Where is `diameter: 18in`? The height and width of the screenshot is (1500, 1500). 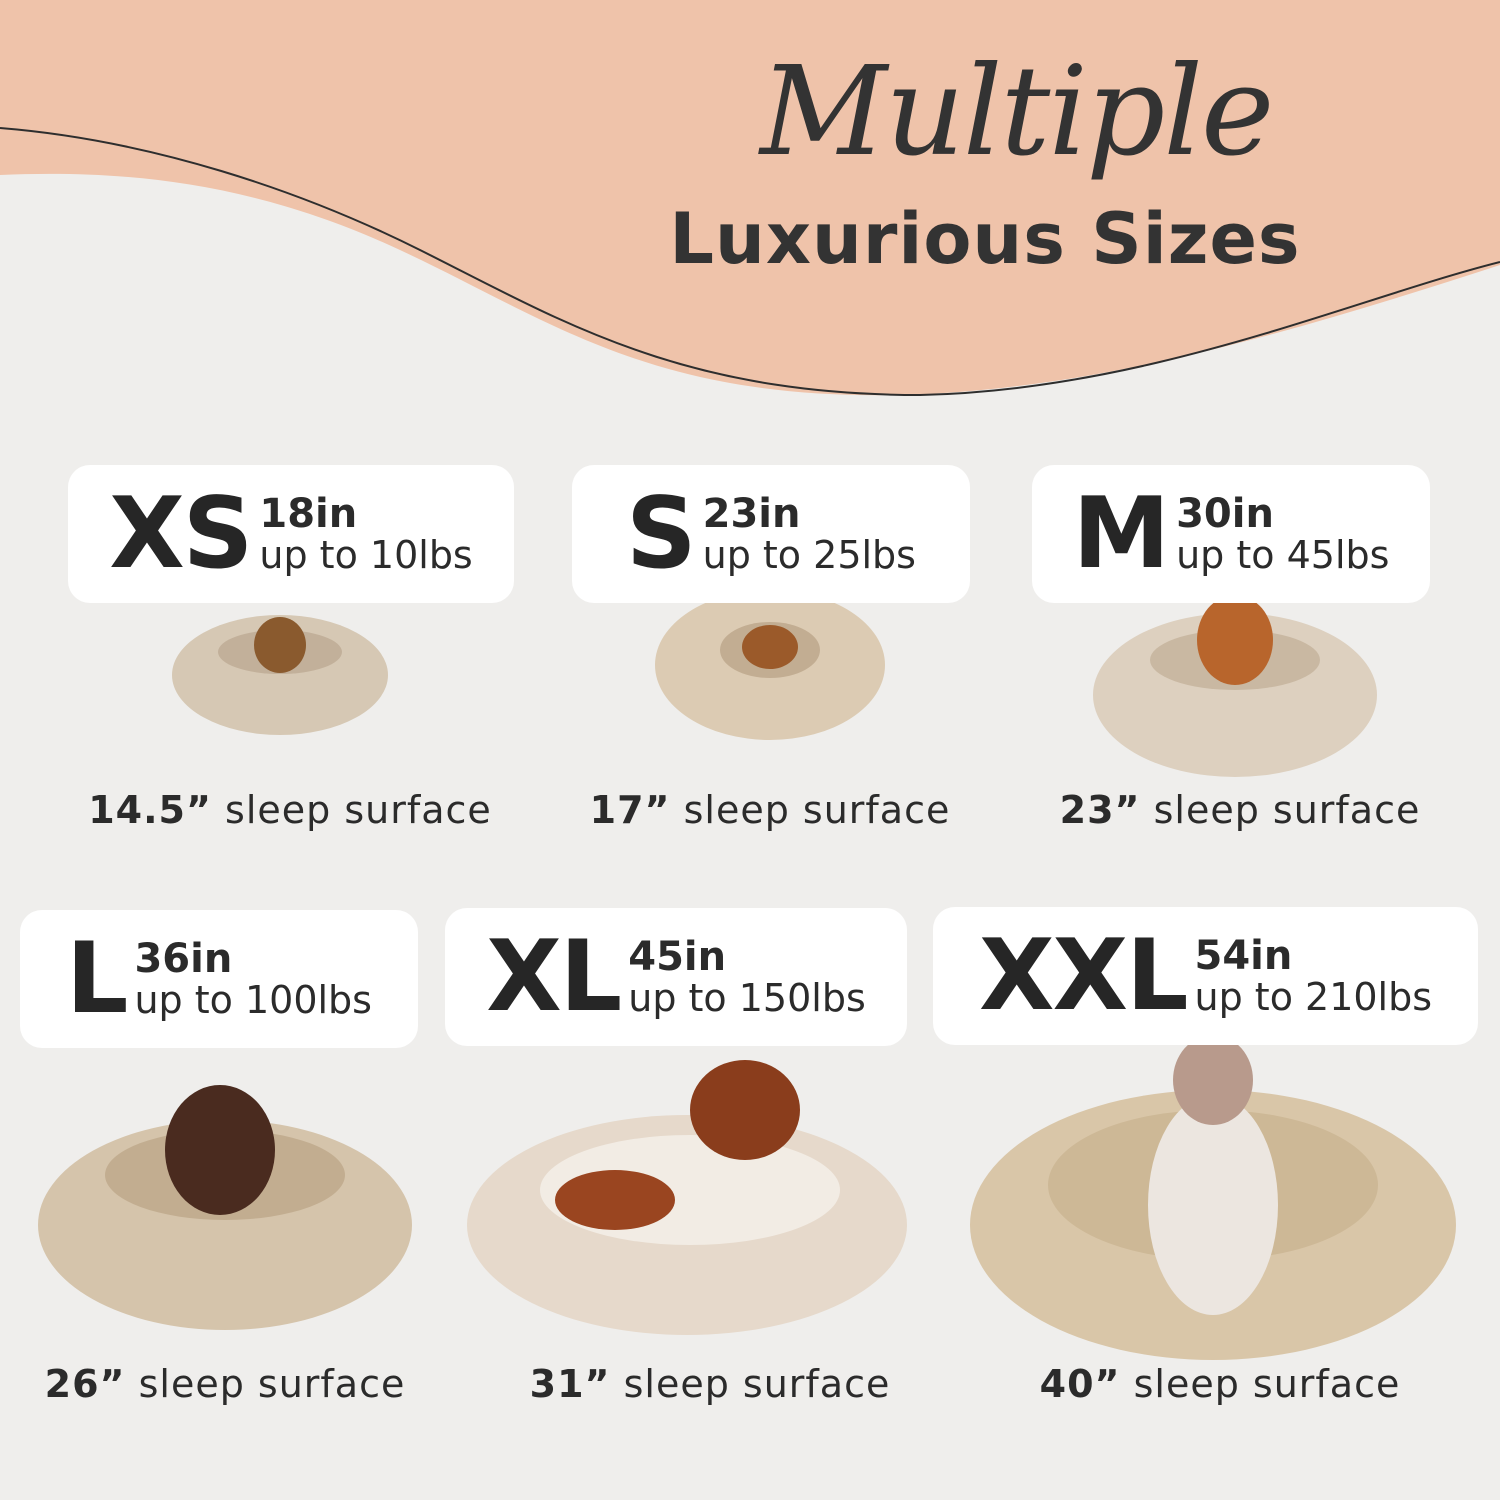 diameter: 18in is located at coordinates (308, 514).